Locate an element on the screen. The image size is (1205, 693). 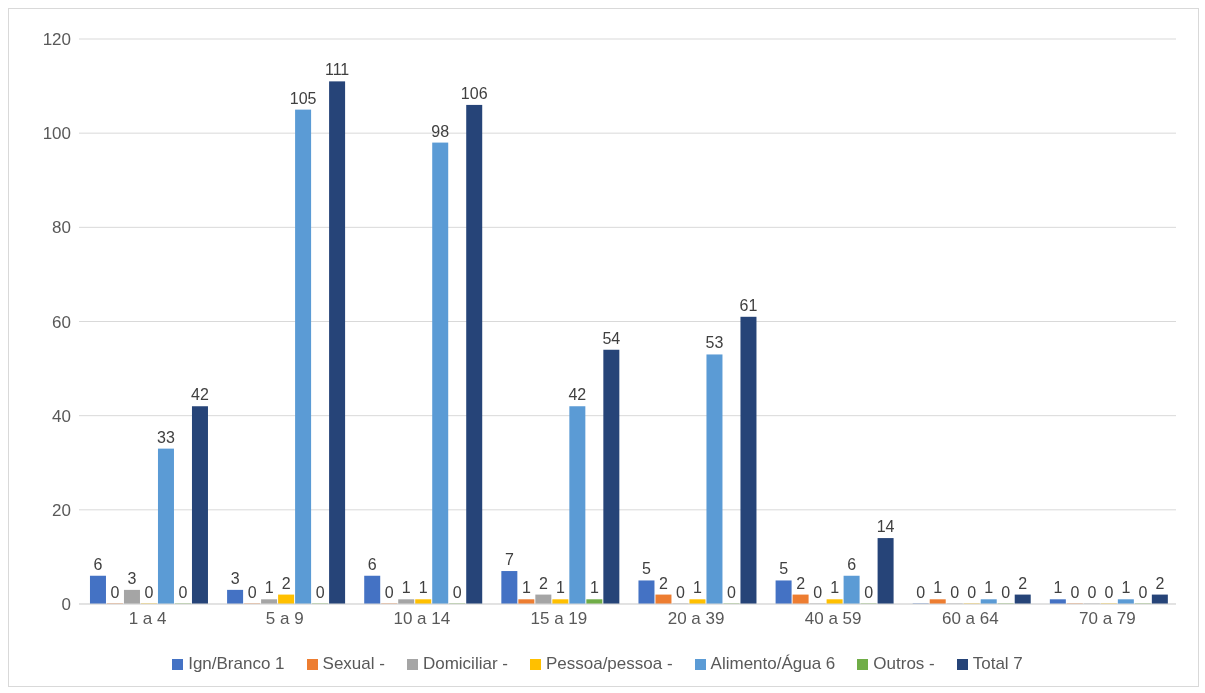
legend-label: Outros - is located at coordinates (904, 664).